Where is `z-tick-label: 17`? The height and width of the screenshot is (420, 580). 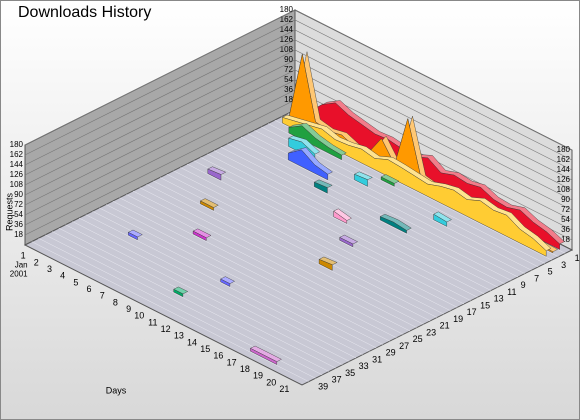
z-tick-label: 17 is located at coordinates (472, 312).